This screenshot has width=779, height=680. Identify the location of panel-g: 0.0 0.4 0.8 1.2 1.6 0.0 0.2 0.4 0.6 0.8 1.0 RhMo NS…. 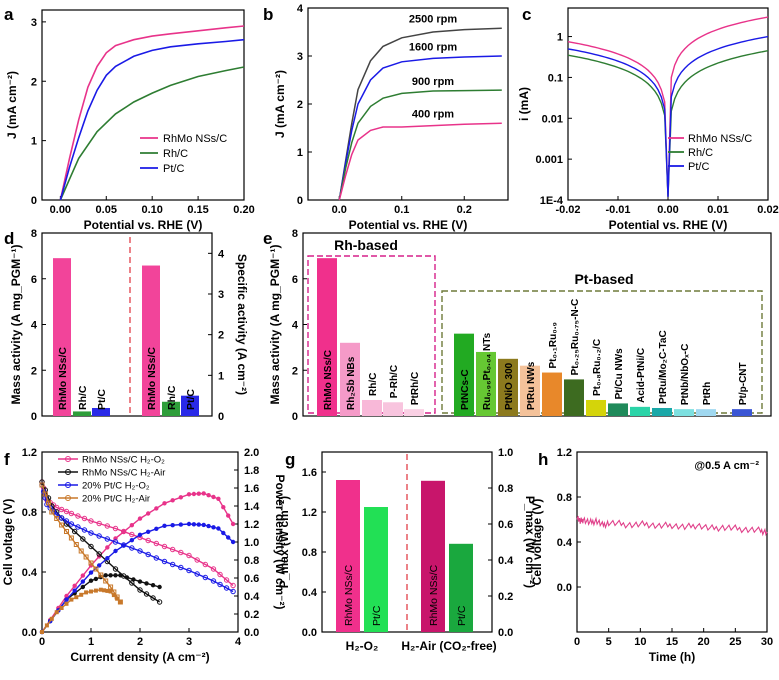
(407, 550).